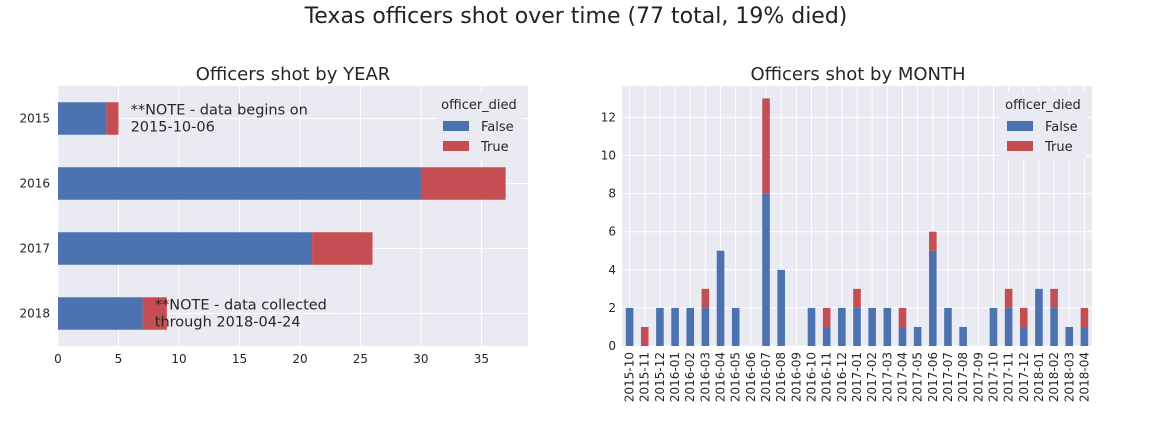 The image size is (1152, 432). I want to click on year-legend: officer_died False True, so click(479, 126).